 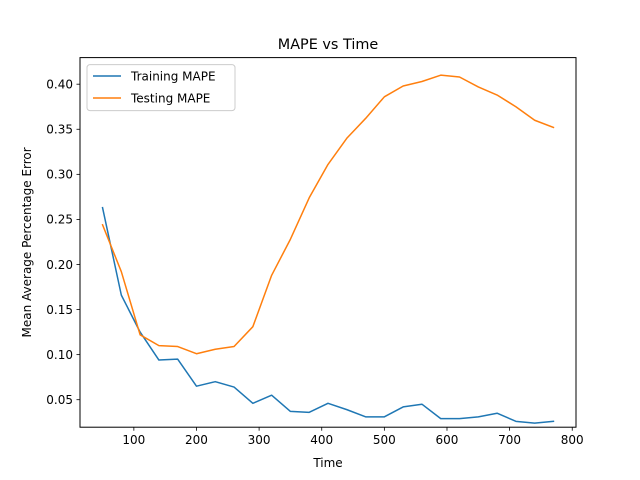 I want to click on y-tick-label: 0.05, so click(x=59, y=400).